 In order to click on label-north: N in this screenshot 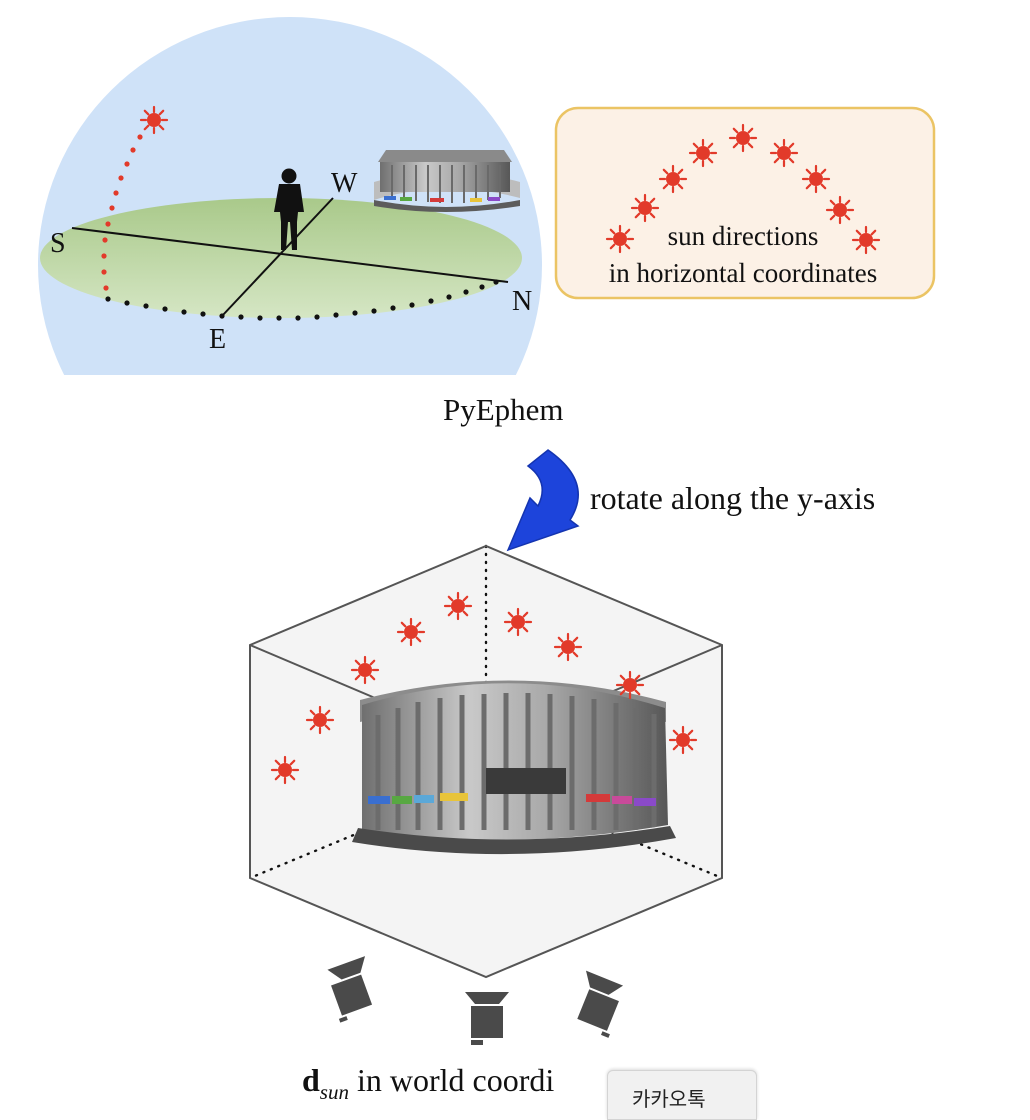, I will do `click(522, 301)`.